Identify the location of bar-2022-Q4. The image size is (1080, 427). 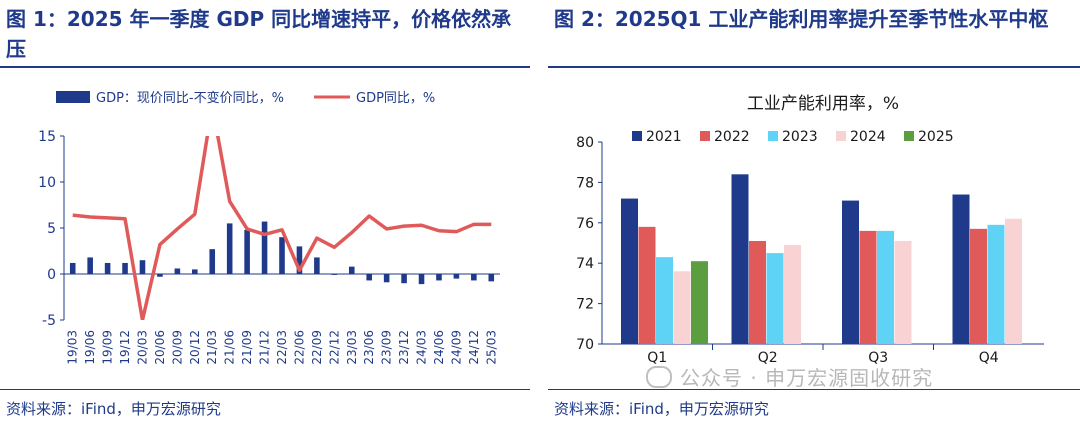
(978, 286).